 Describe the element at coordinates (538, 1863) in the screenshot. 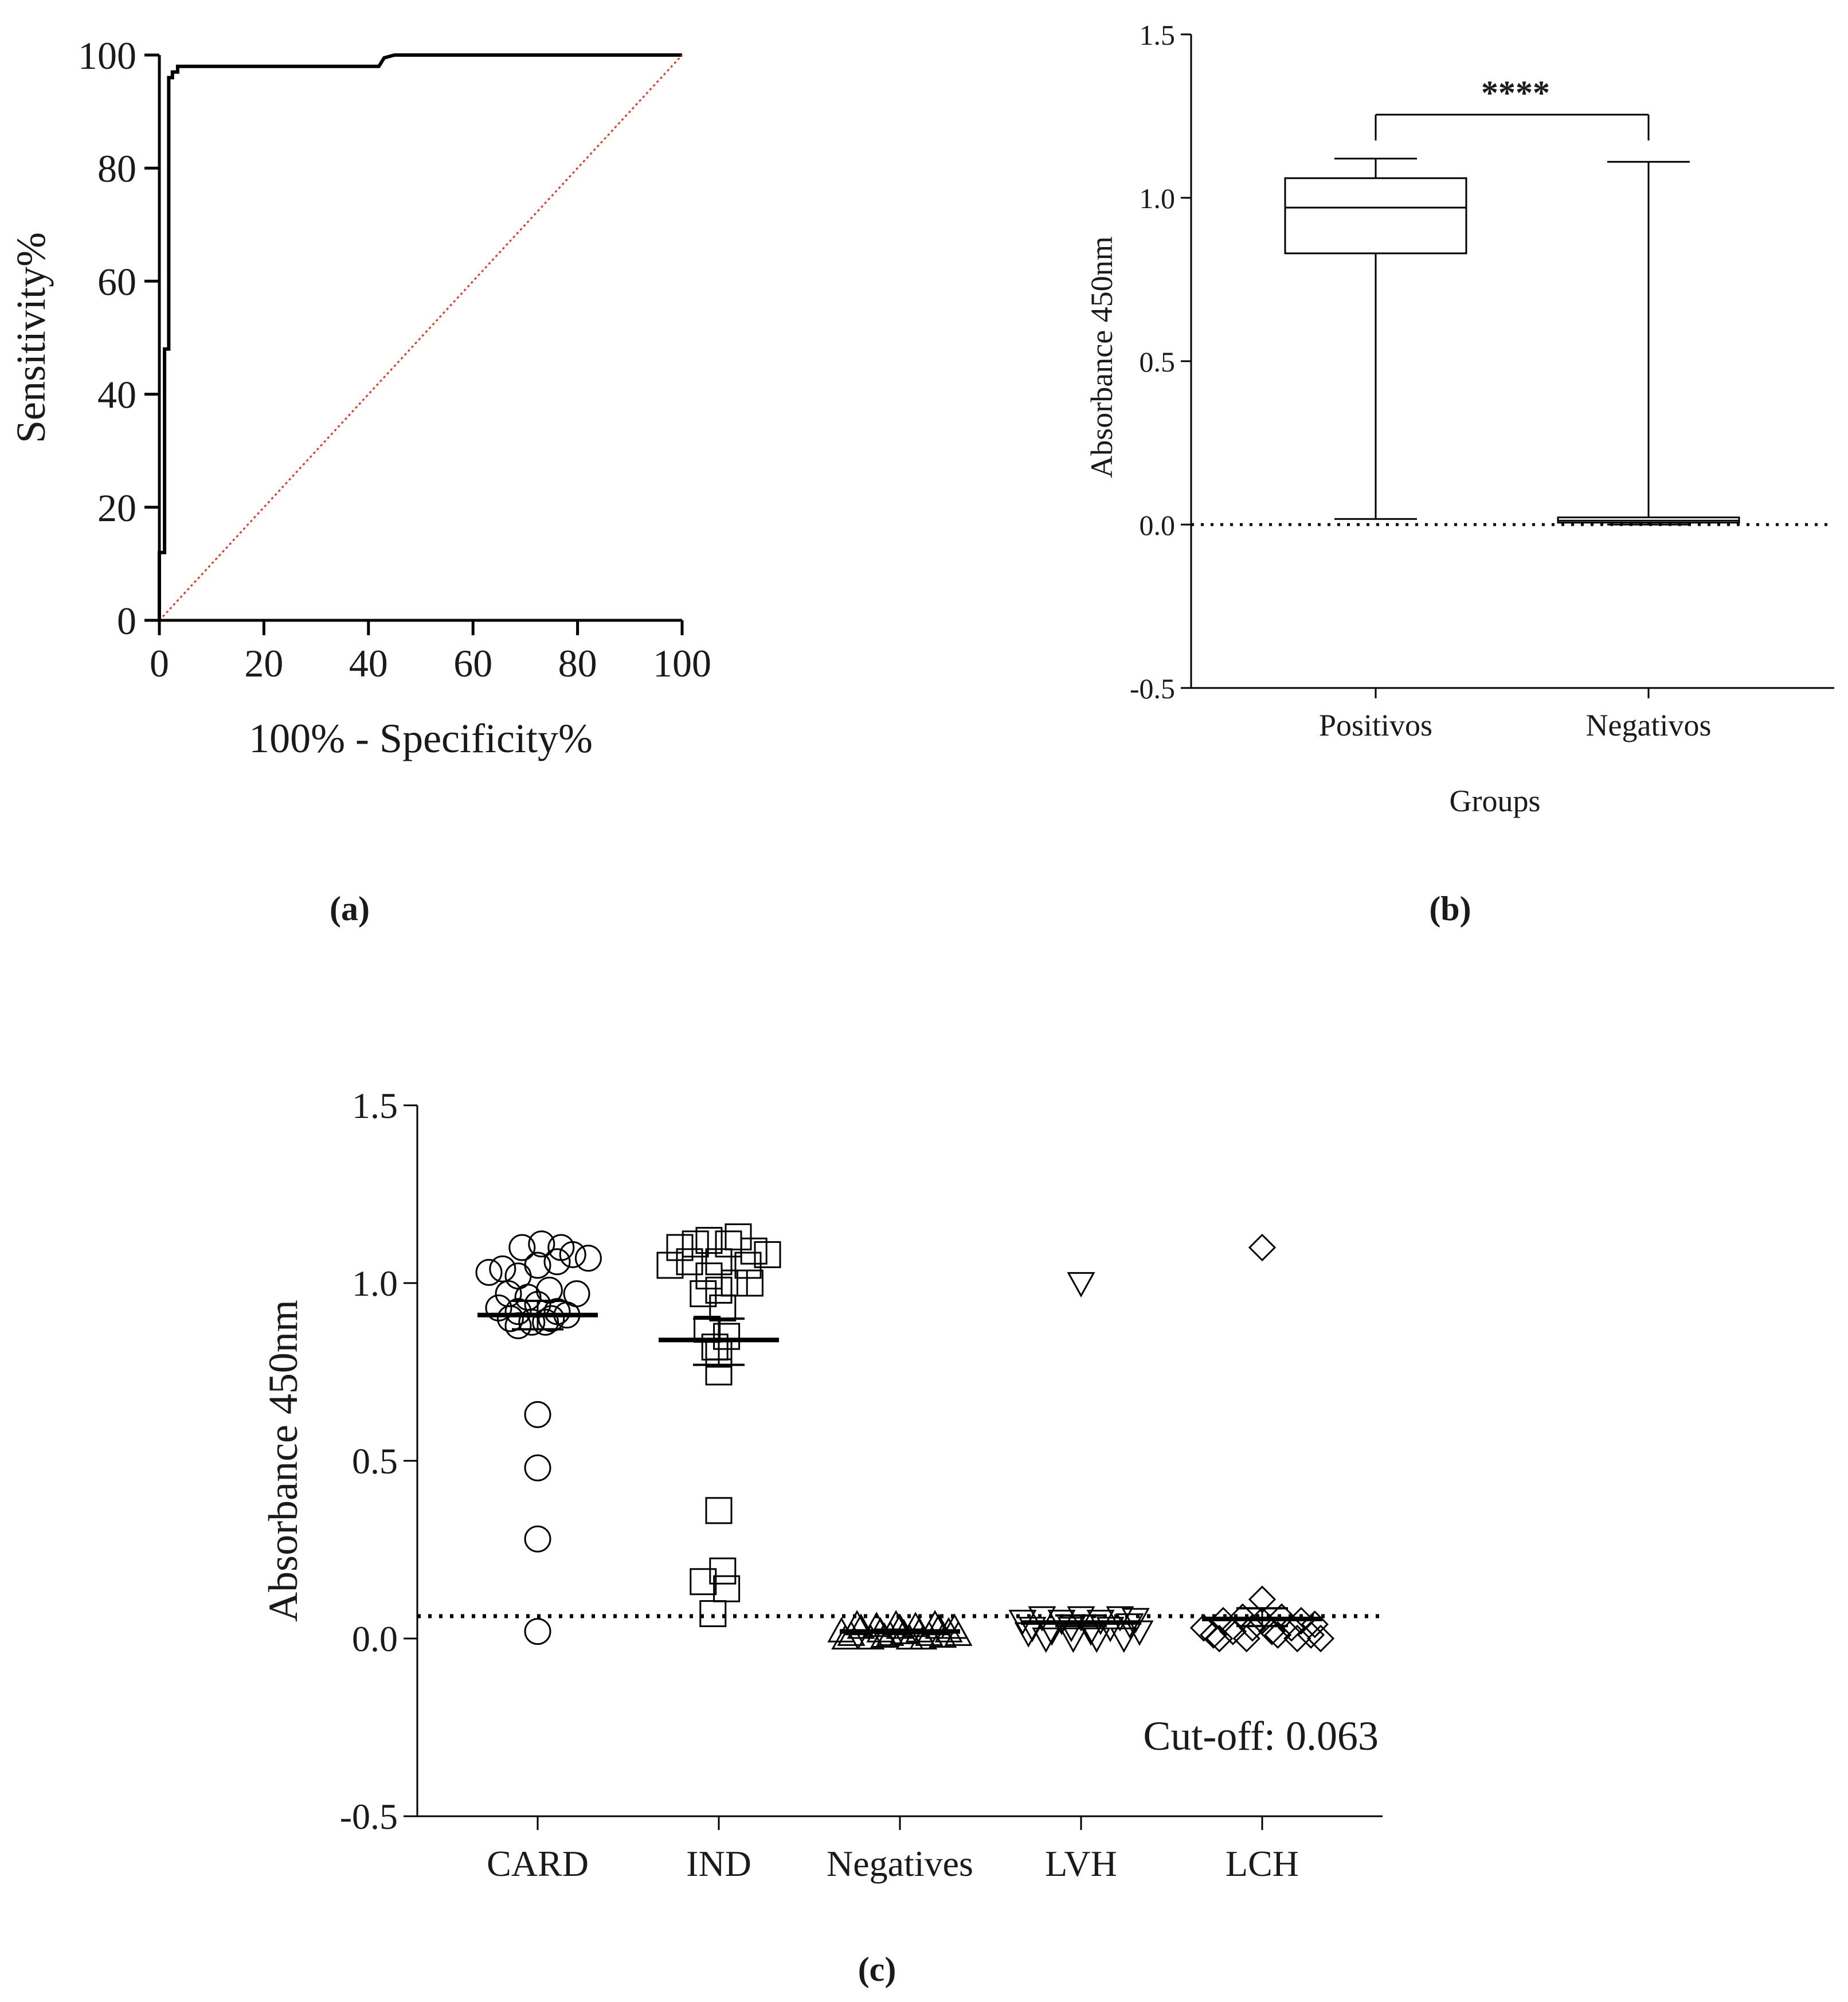

I see `scatter-x-tick-label: CARD` at that location.